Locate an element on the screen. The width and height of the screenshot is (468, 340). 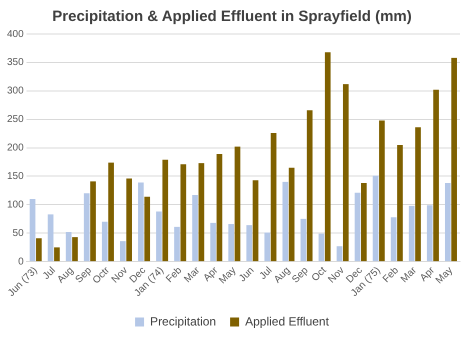
x-tick-label: Oct is located at coordinates (319, 274).